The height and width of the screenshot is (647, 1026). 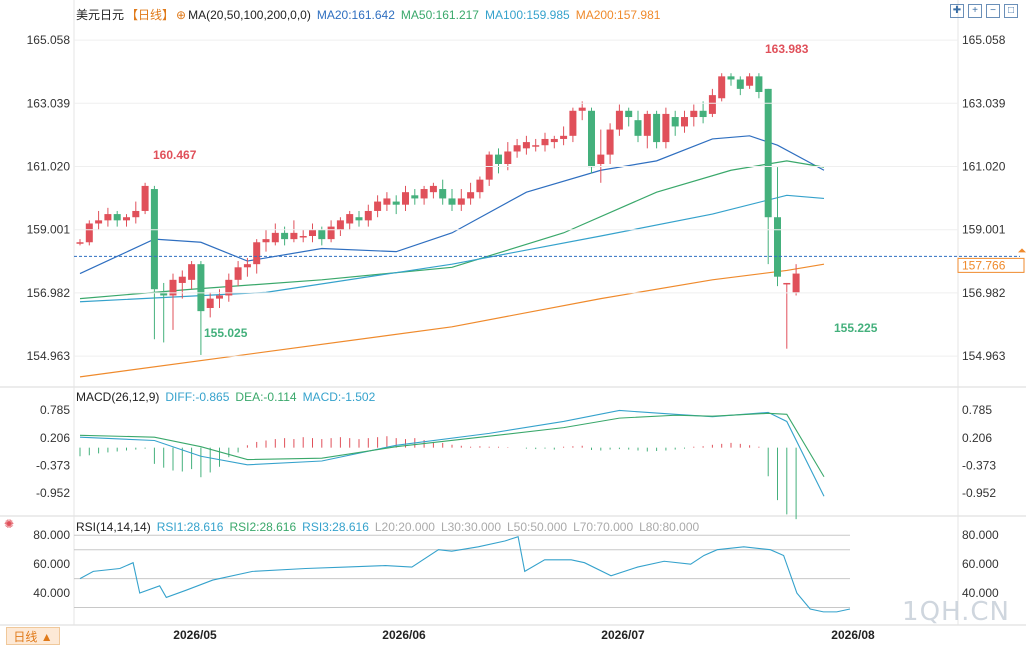 I want to click on macd-axis-label-left: -0.373, so click(x=53, y=465).